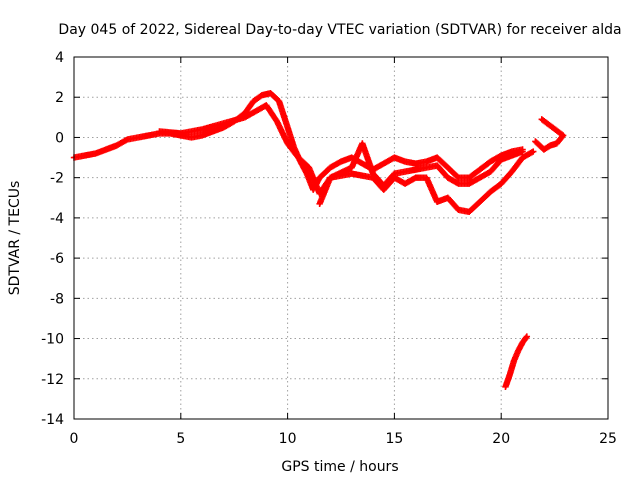 This screenshot has width=640, height=480. I want to click on y-tick-label: 2, so click(59, 98).